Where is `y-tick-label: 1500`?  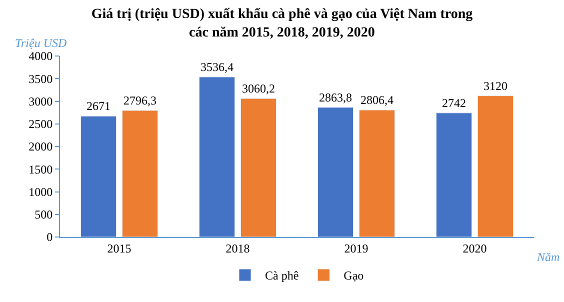
y-tick-label: 1500 is located at coordinates (40, 169).